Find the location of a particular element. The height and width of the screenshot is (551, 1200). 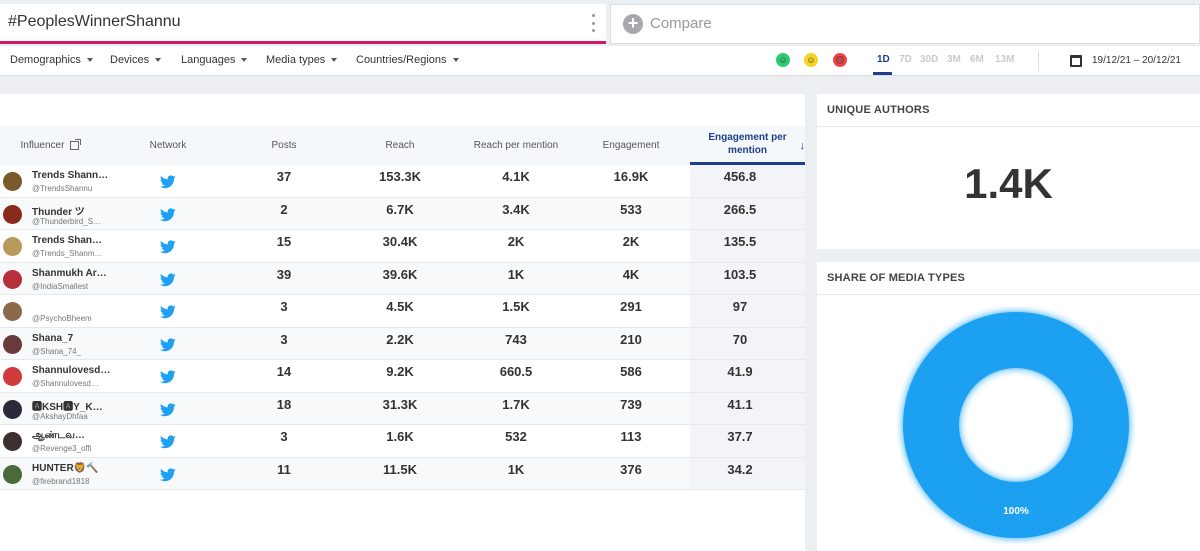

range-30d: 30D is located at coordinates (929, 59).